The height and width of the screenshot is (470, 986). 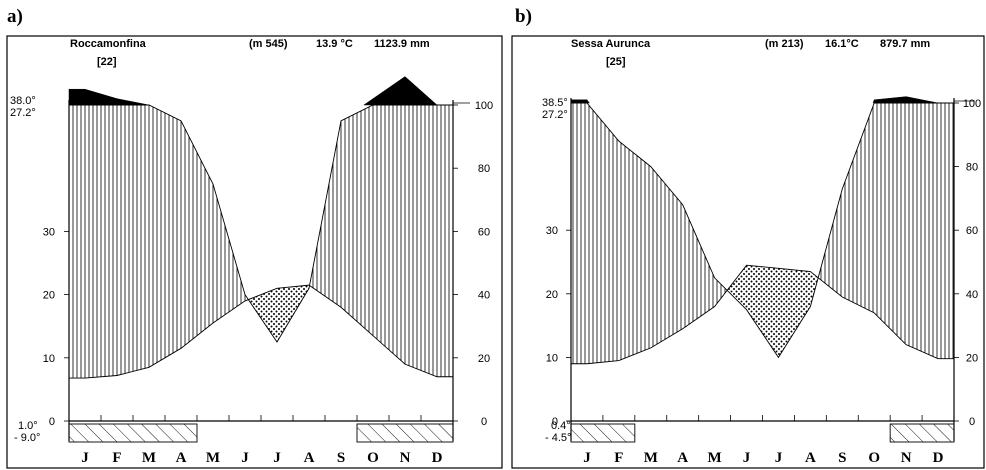 What do you see at coordinates (555, 103) in the screenshot?
I see `max-temp-label: 38.5°` at bounding box center [555, 103].